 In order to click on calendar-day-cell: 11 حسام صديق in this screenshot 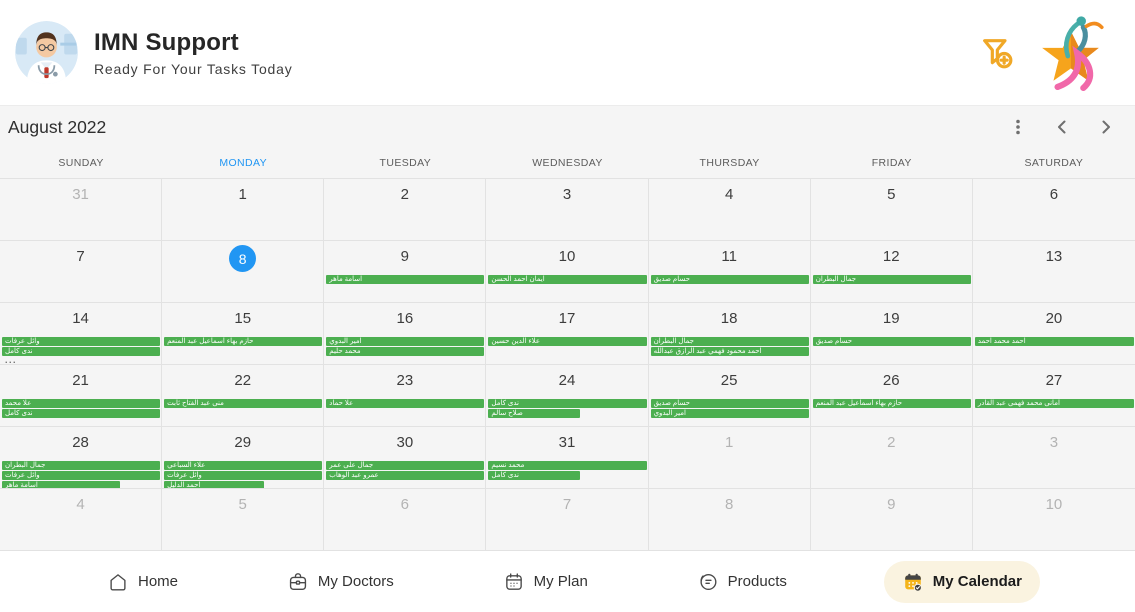, I will do `click(729, 272)`.